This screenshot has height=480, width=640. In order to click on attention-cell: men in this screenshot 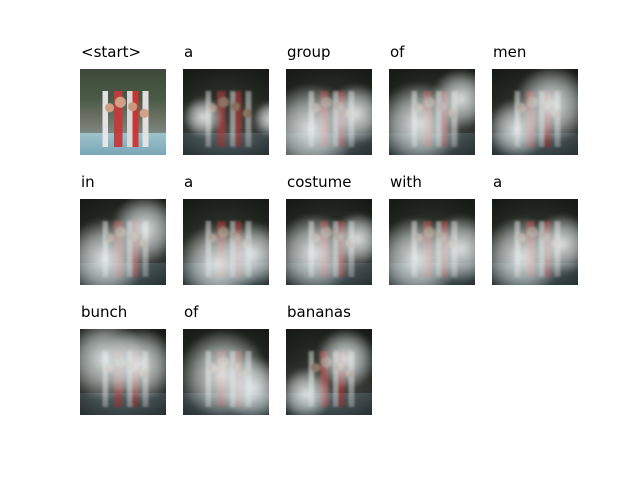, I will do `click(535, 107)`.